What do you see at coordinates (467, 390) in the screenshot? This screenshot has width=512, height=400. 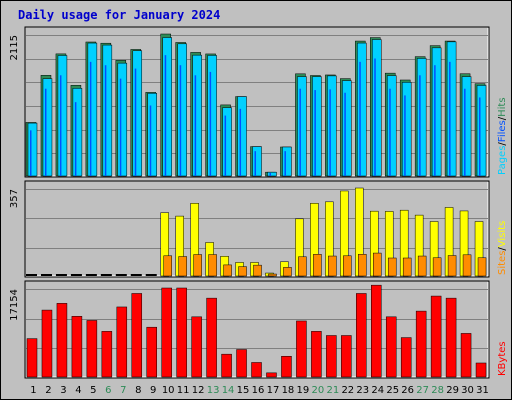 I see `x-tick-label: 30` at bounding box center [467, 390].